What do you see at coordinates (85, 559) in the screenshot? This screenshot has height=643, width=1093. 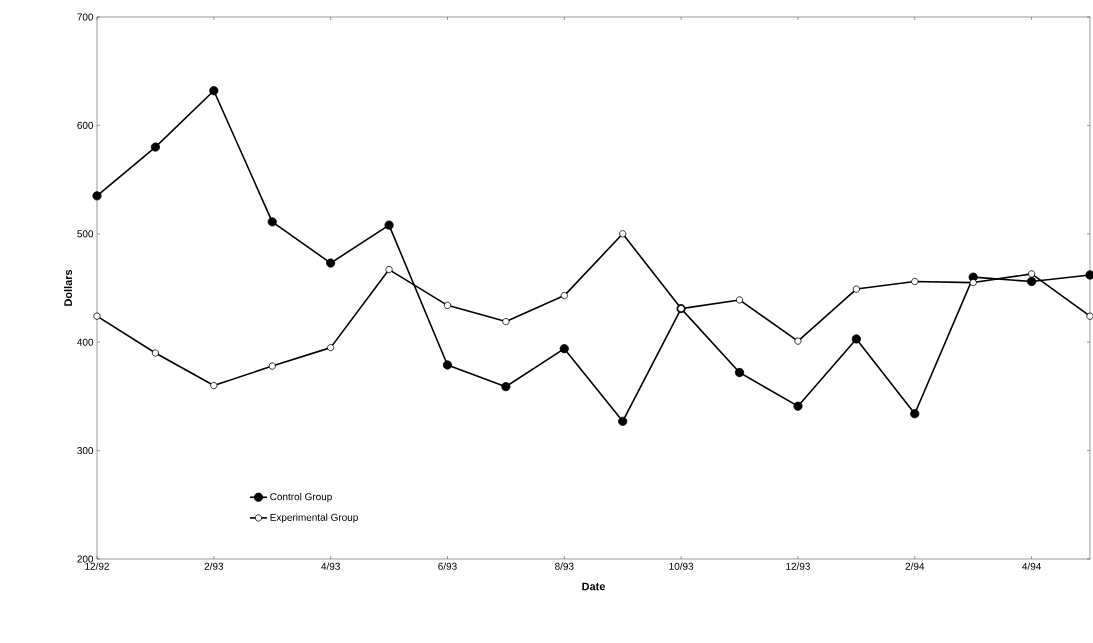 I see `y-tick-label: 200` at bounding box center [85, 559].